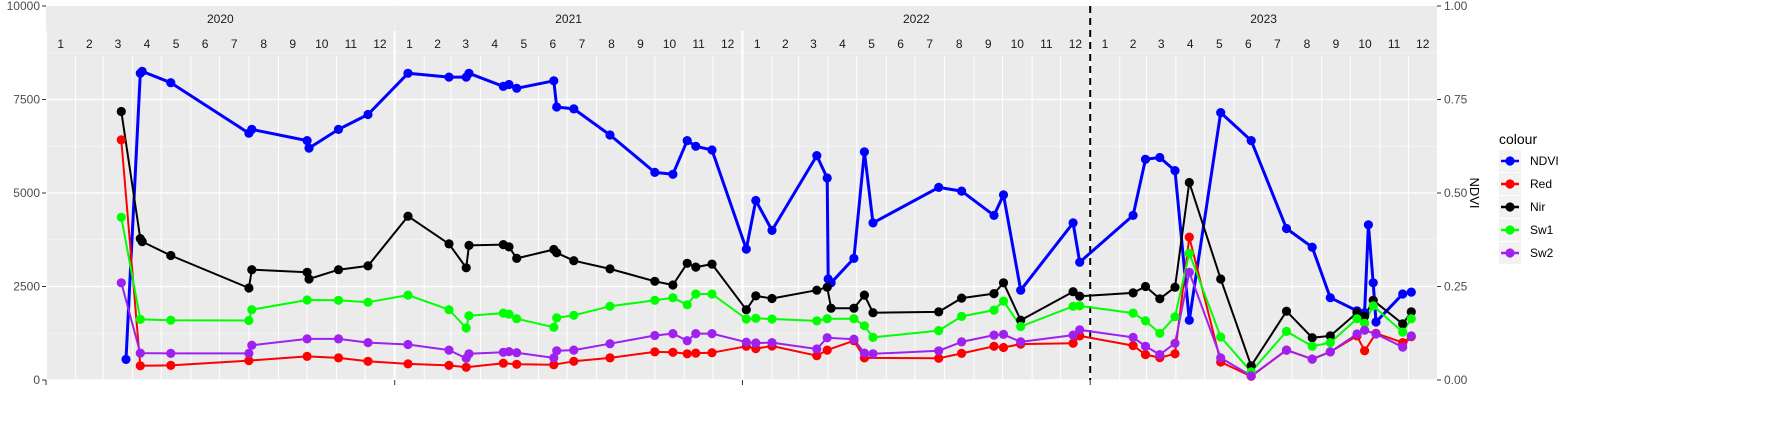  What do you see at coordinates (757, 44) in the screenshot?
I see `month-label: 1` at bounding box center [757, 44].